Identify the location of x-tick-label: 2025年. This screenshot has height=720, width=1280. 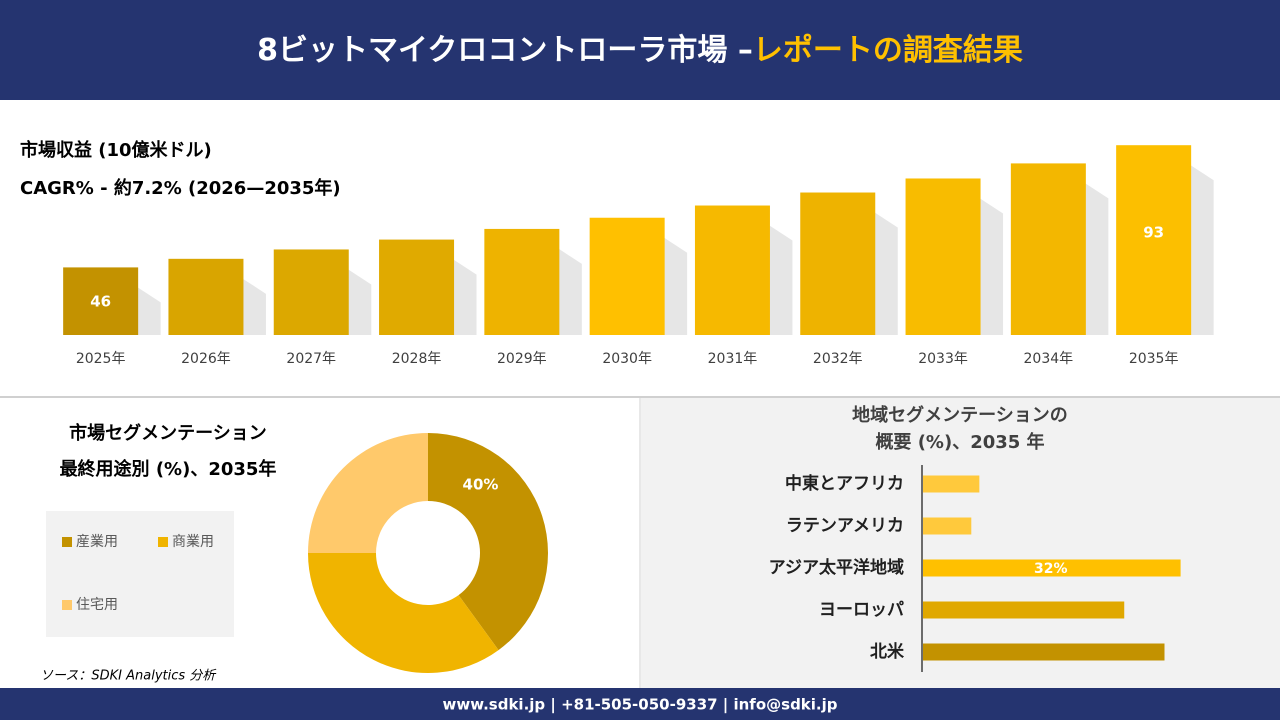
(101, 359).